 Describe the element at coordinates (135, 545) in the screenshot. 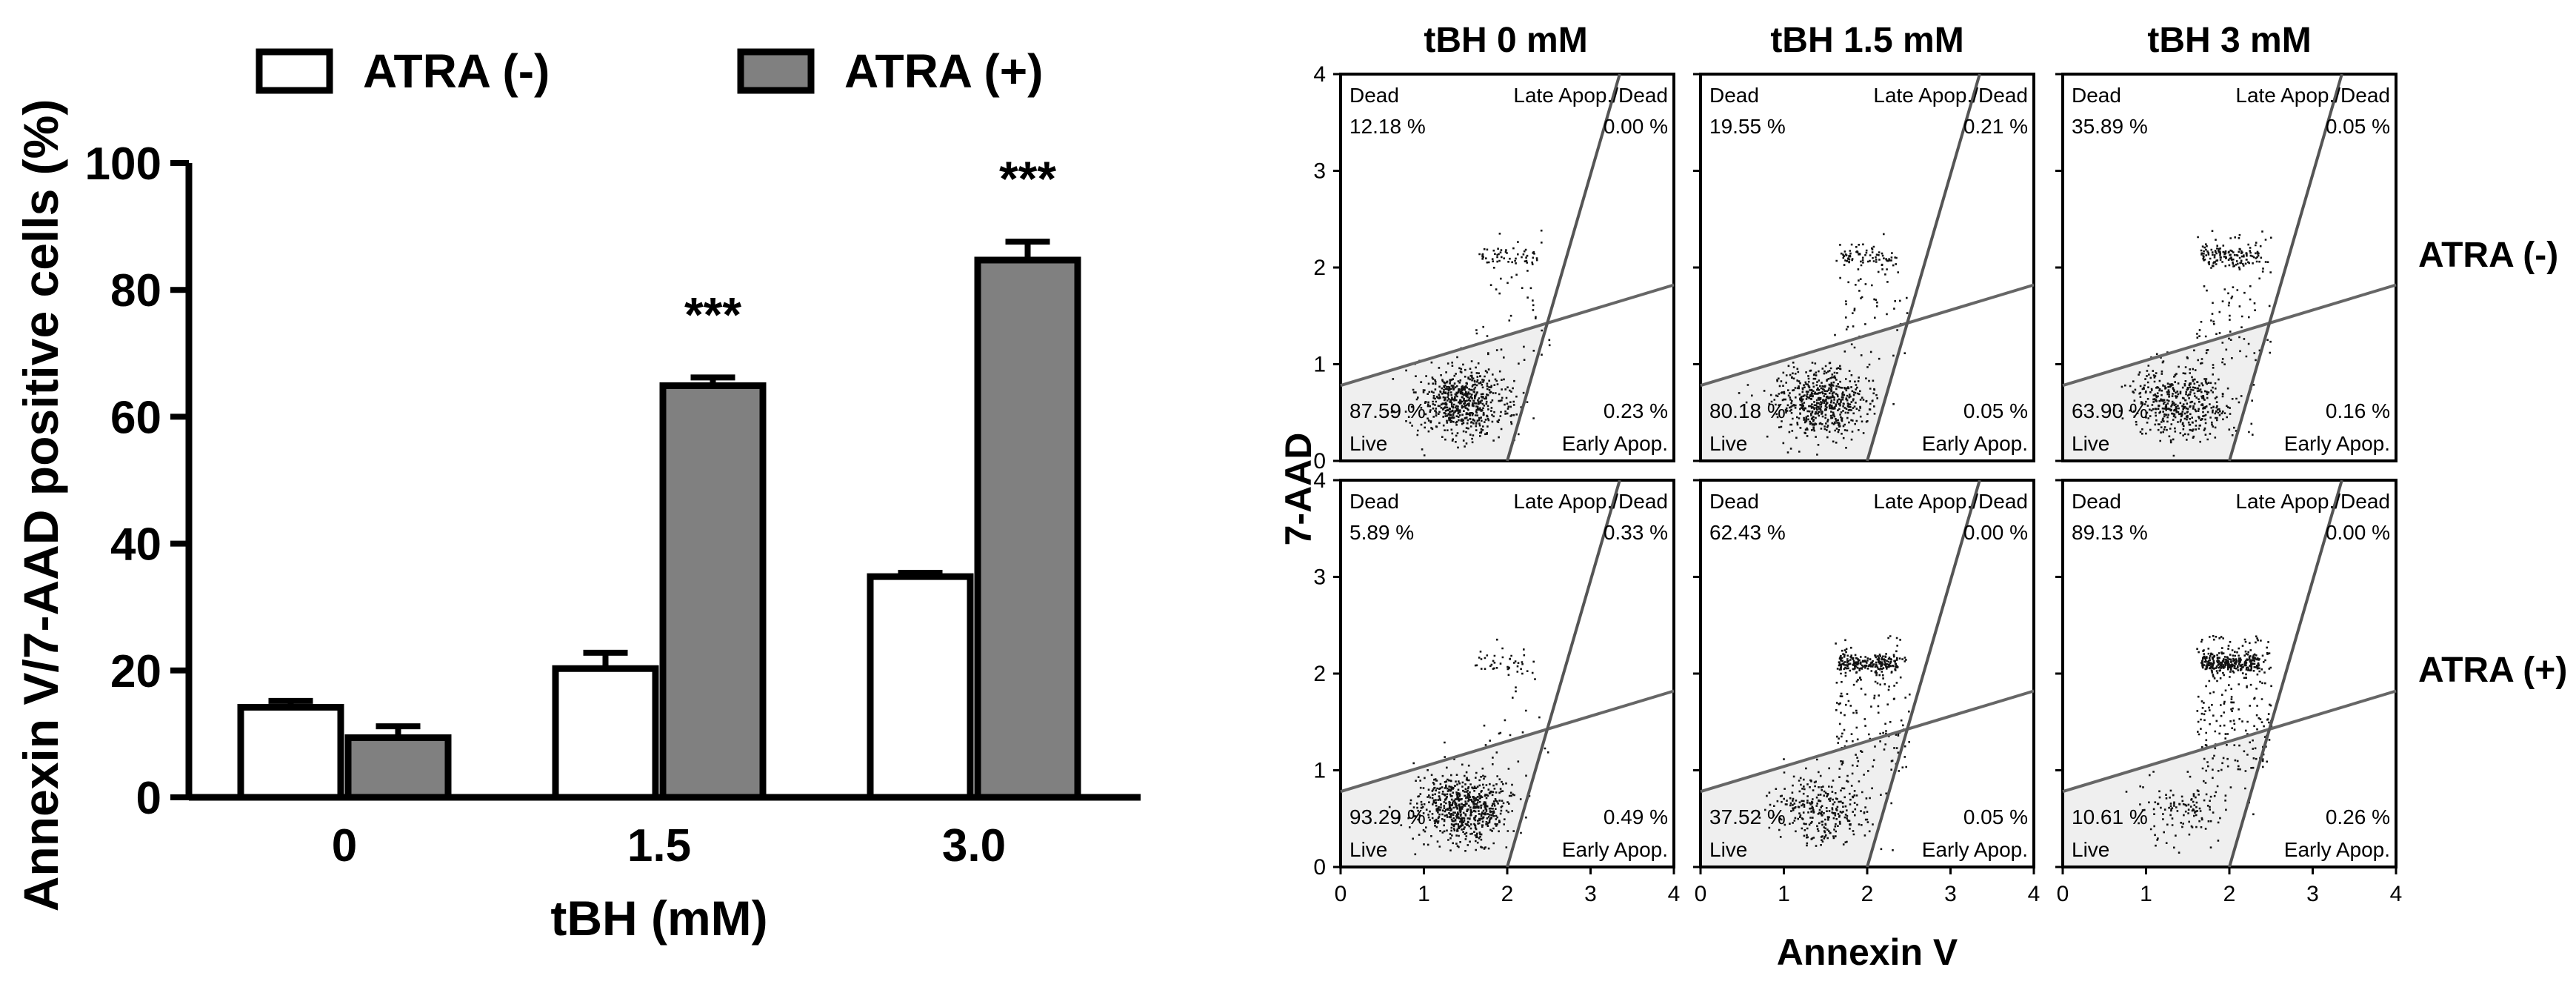

I see `y-tick-label: 40` at that location.